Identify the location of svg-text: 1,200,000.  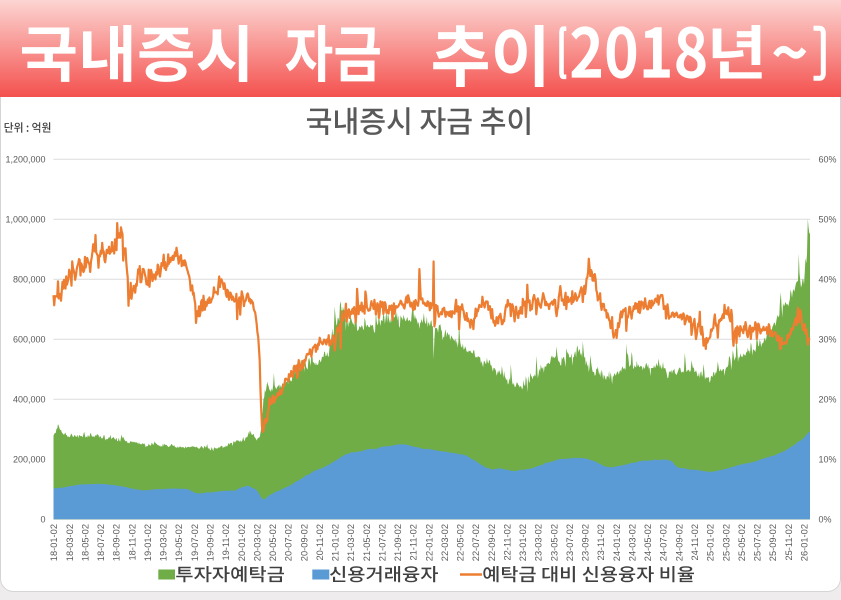
(25, 160).